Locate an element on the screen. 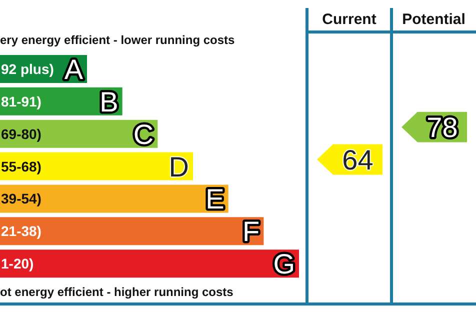 This screenshot has width=476, height=317. category-label: 21-38) is located at coordinates (21, 231).